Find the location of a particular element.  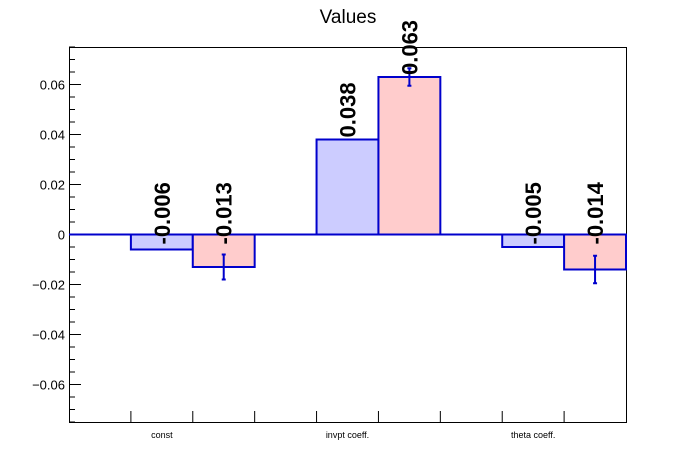

x-tick-labels: const invpt coeff. theta coeff. is located at coordinates (353, 435).